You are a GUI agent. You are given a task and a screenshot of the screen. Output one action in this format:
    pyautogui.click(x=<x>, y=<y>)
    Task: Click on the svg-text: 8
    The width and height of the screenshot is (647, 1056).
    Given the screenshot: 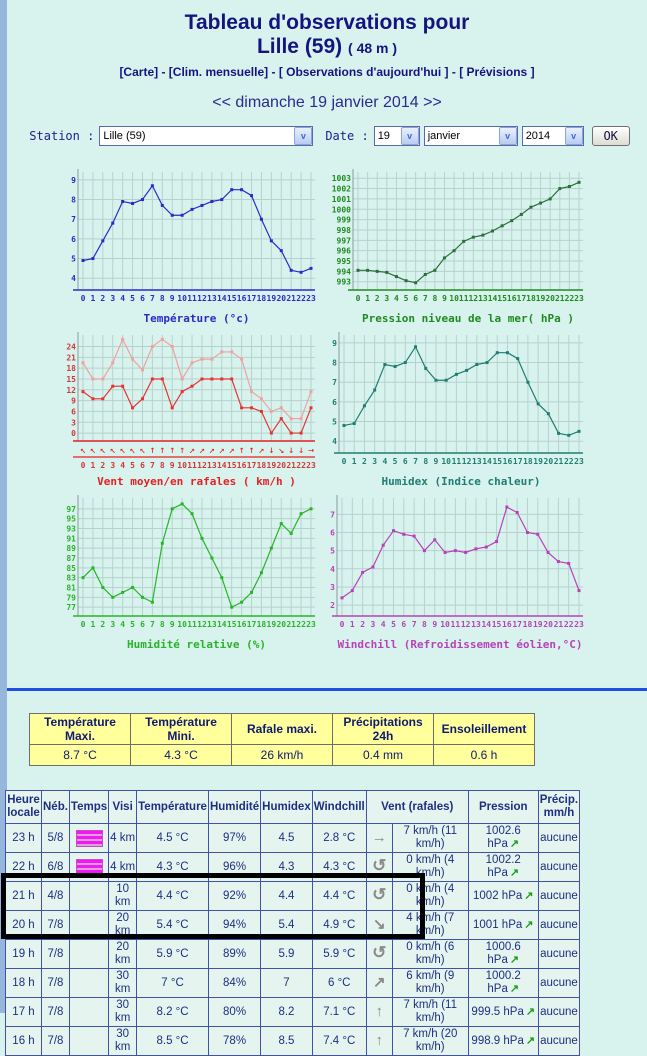 What is the action you would take?
    pyautogui.click(x=73, y=200)
    